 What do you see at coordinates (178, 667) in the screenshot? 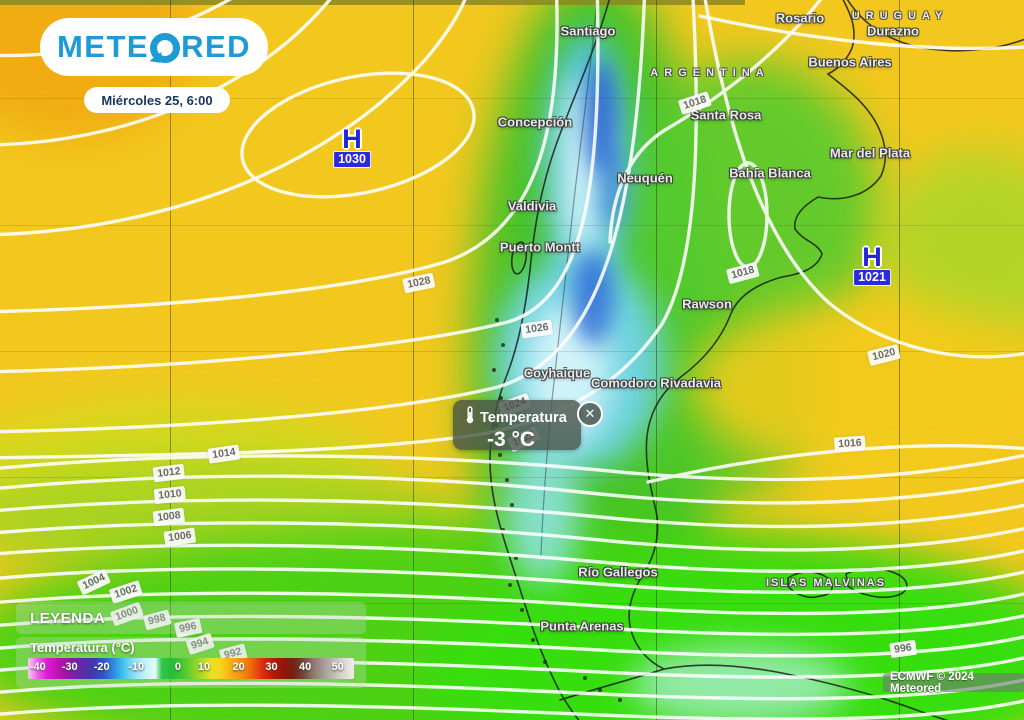
I see `legend-tick-label: 0` at bounding box center [178, 667].